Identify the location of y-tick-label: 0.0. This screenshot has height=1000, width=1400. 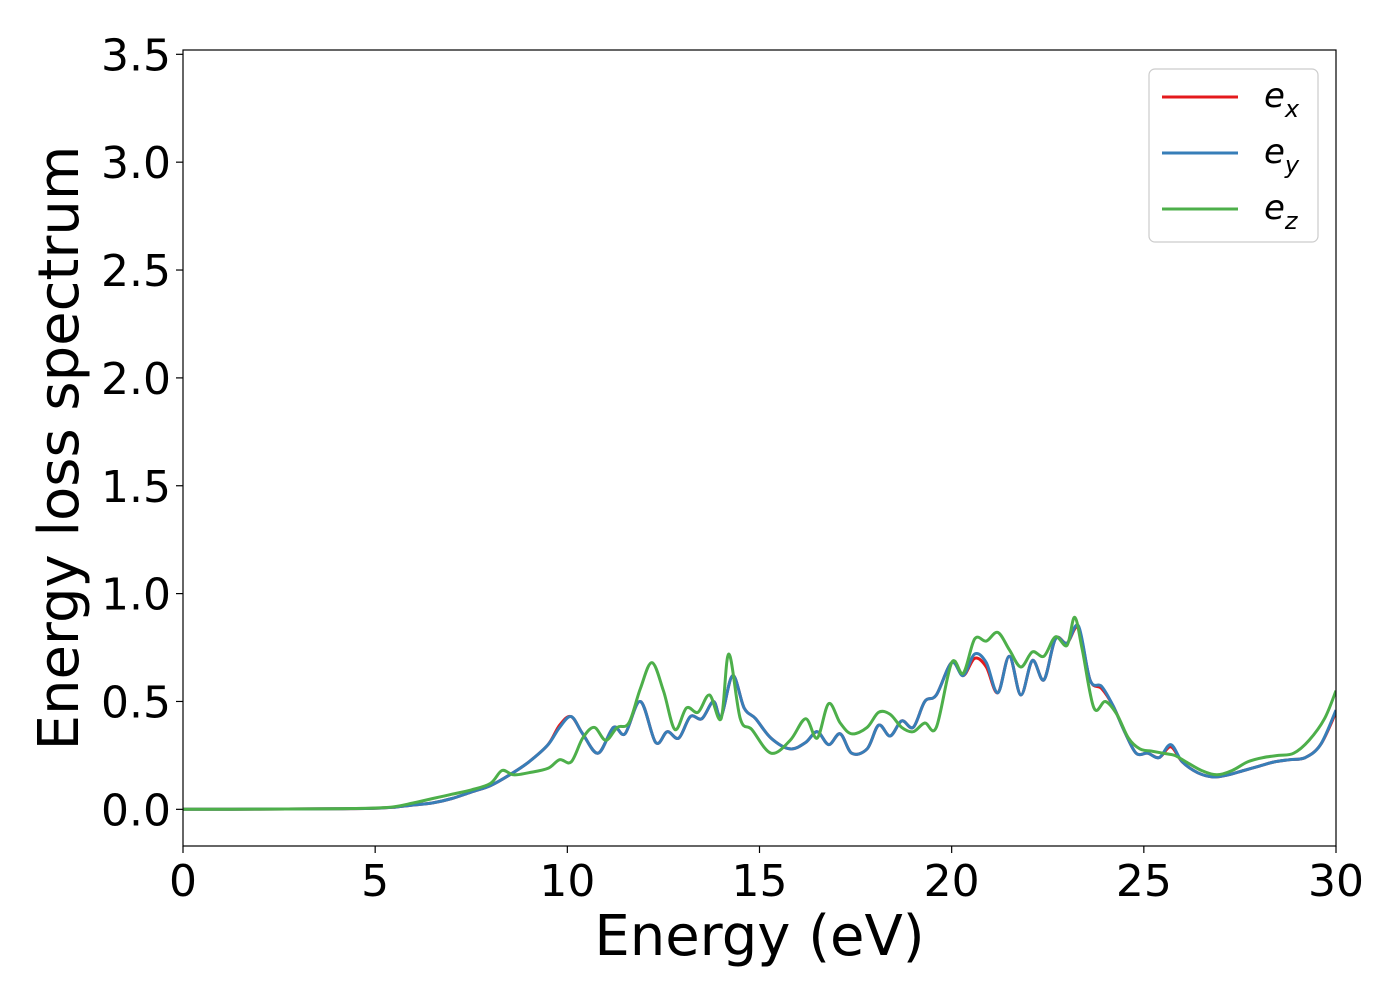
(136, 810).